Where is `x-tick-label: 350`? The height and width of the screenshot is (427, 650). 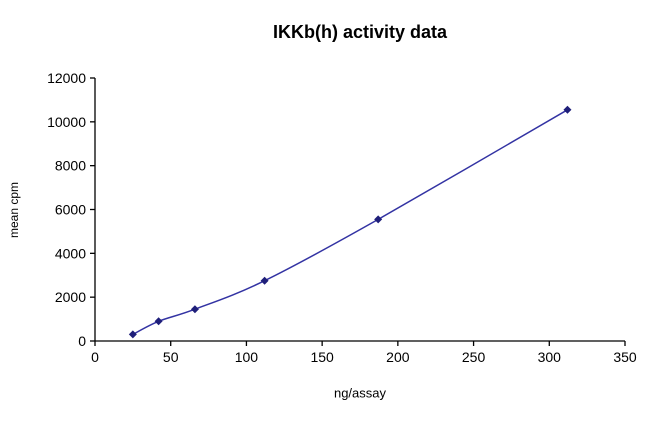
x-tick-label: 350 is located at coordinates (625, 357).